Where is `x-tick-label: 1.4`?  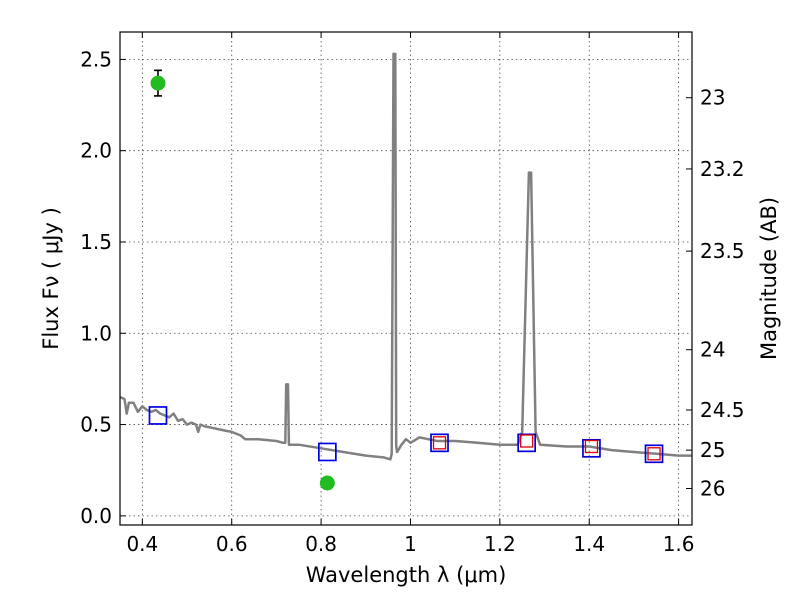
x-tick-label: 1.4 is located at coordinates (589, 544).